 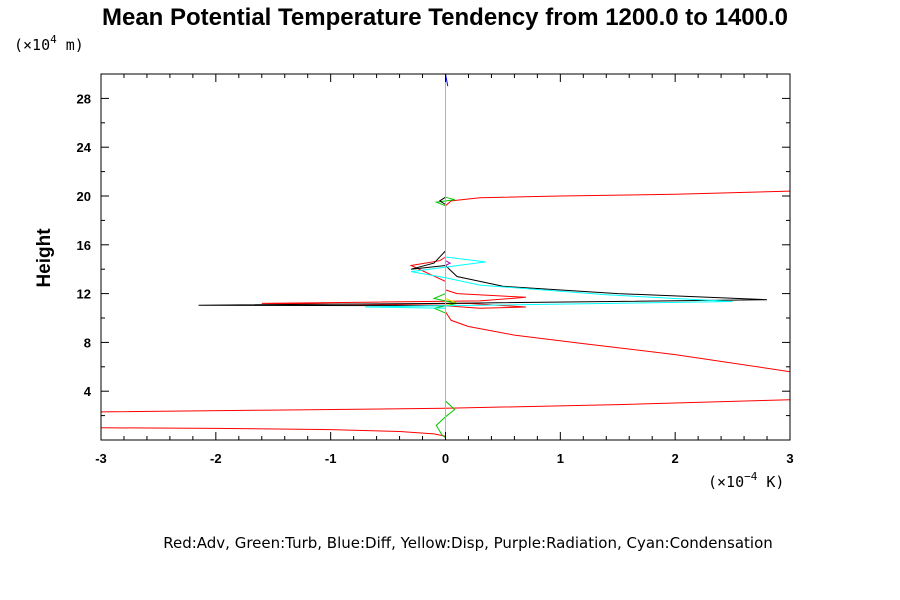 I want to click on y-tick-label: 20, so click(x=84, y=196).